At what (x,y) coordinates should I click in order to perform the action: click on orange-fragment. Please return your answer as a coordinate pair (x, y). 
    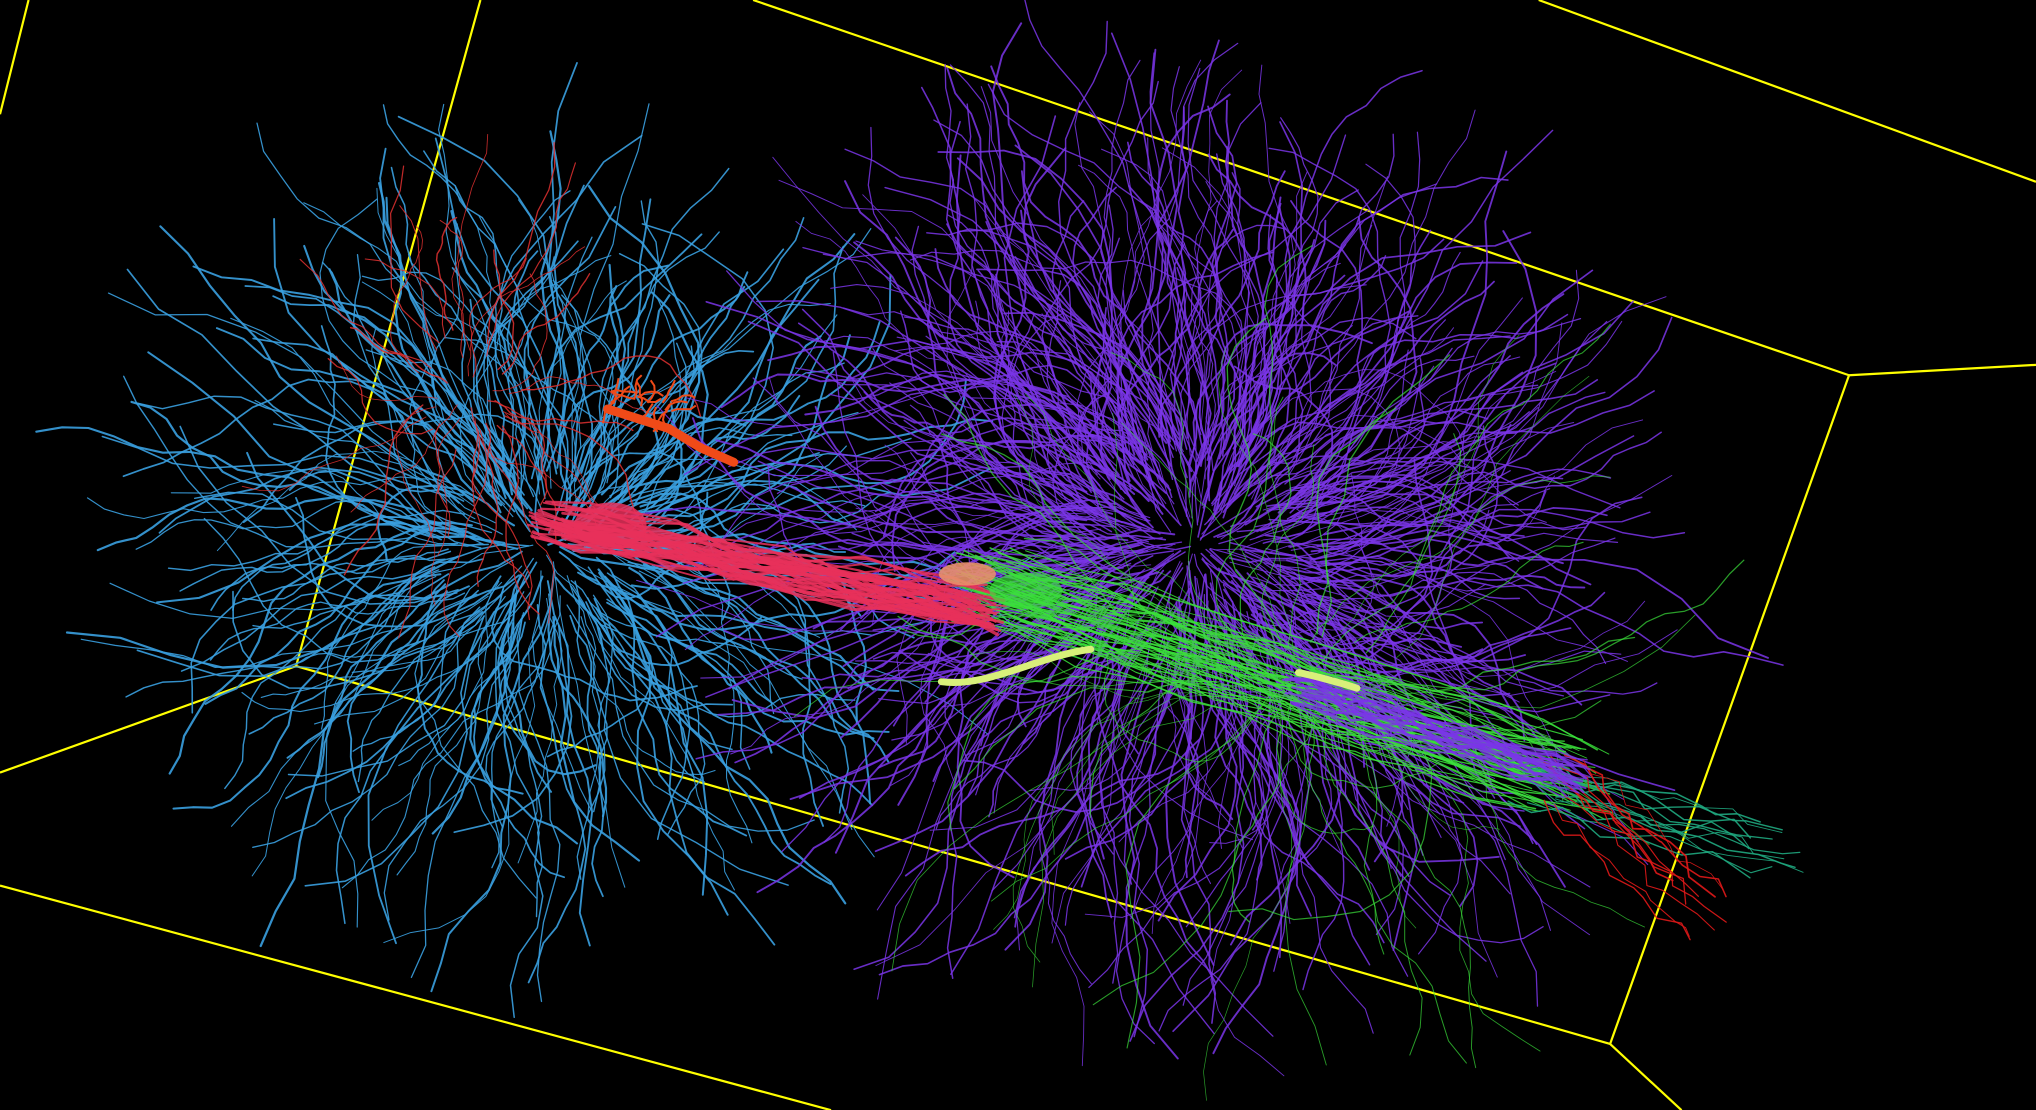
    Looking at the image, I should click on (670, 420).